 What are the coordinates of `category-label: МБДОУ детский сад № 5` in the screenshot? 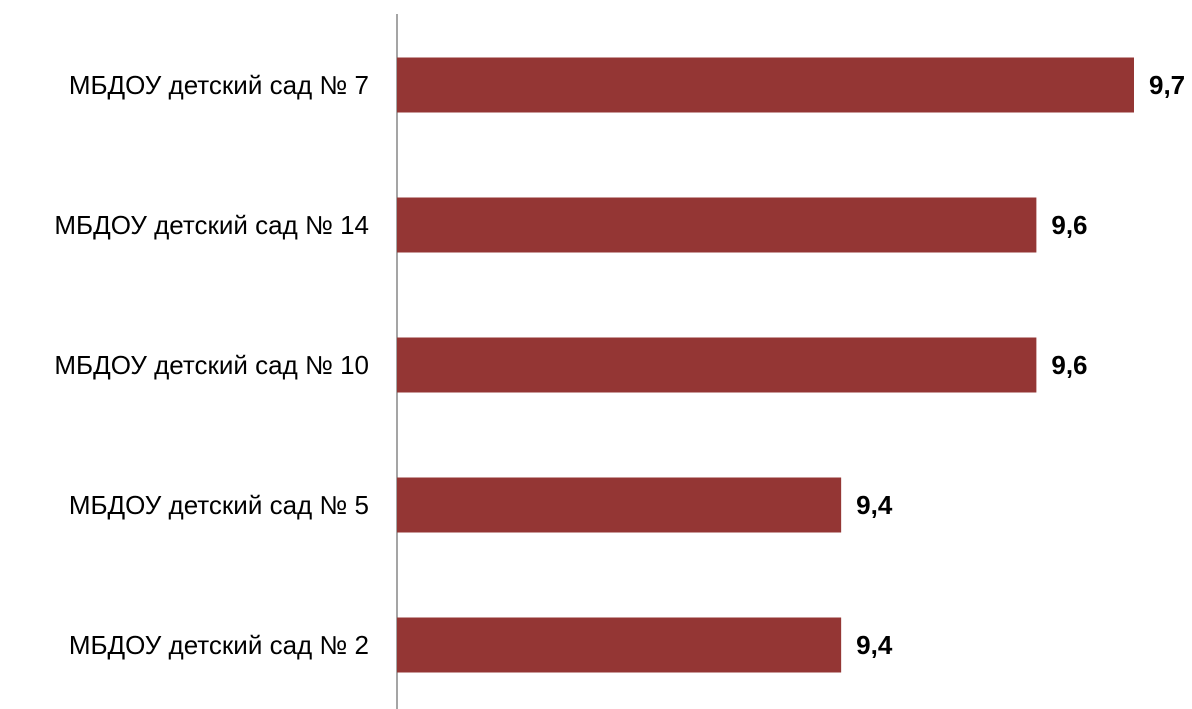 It's located at (219, 505).